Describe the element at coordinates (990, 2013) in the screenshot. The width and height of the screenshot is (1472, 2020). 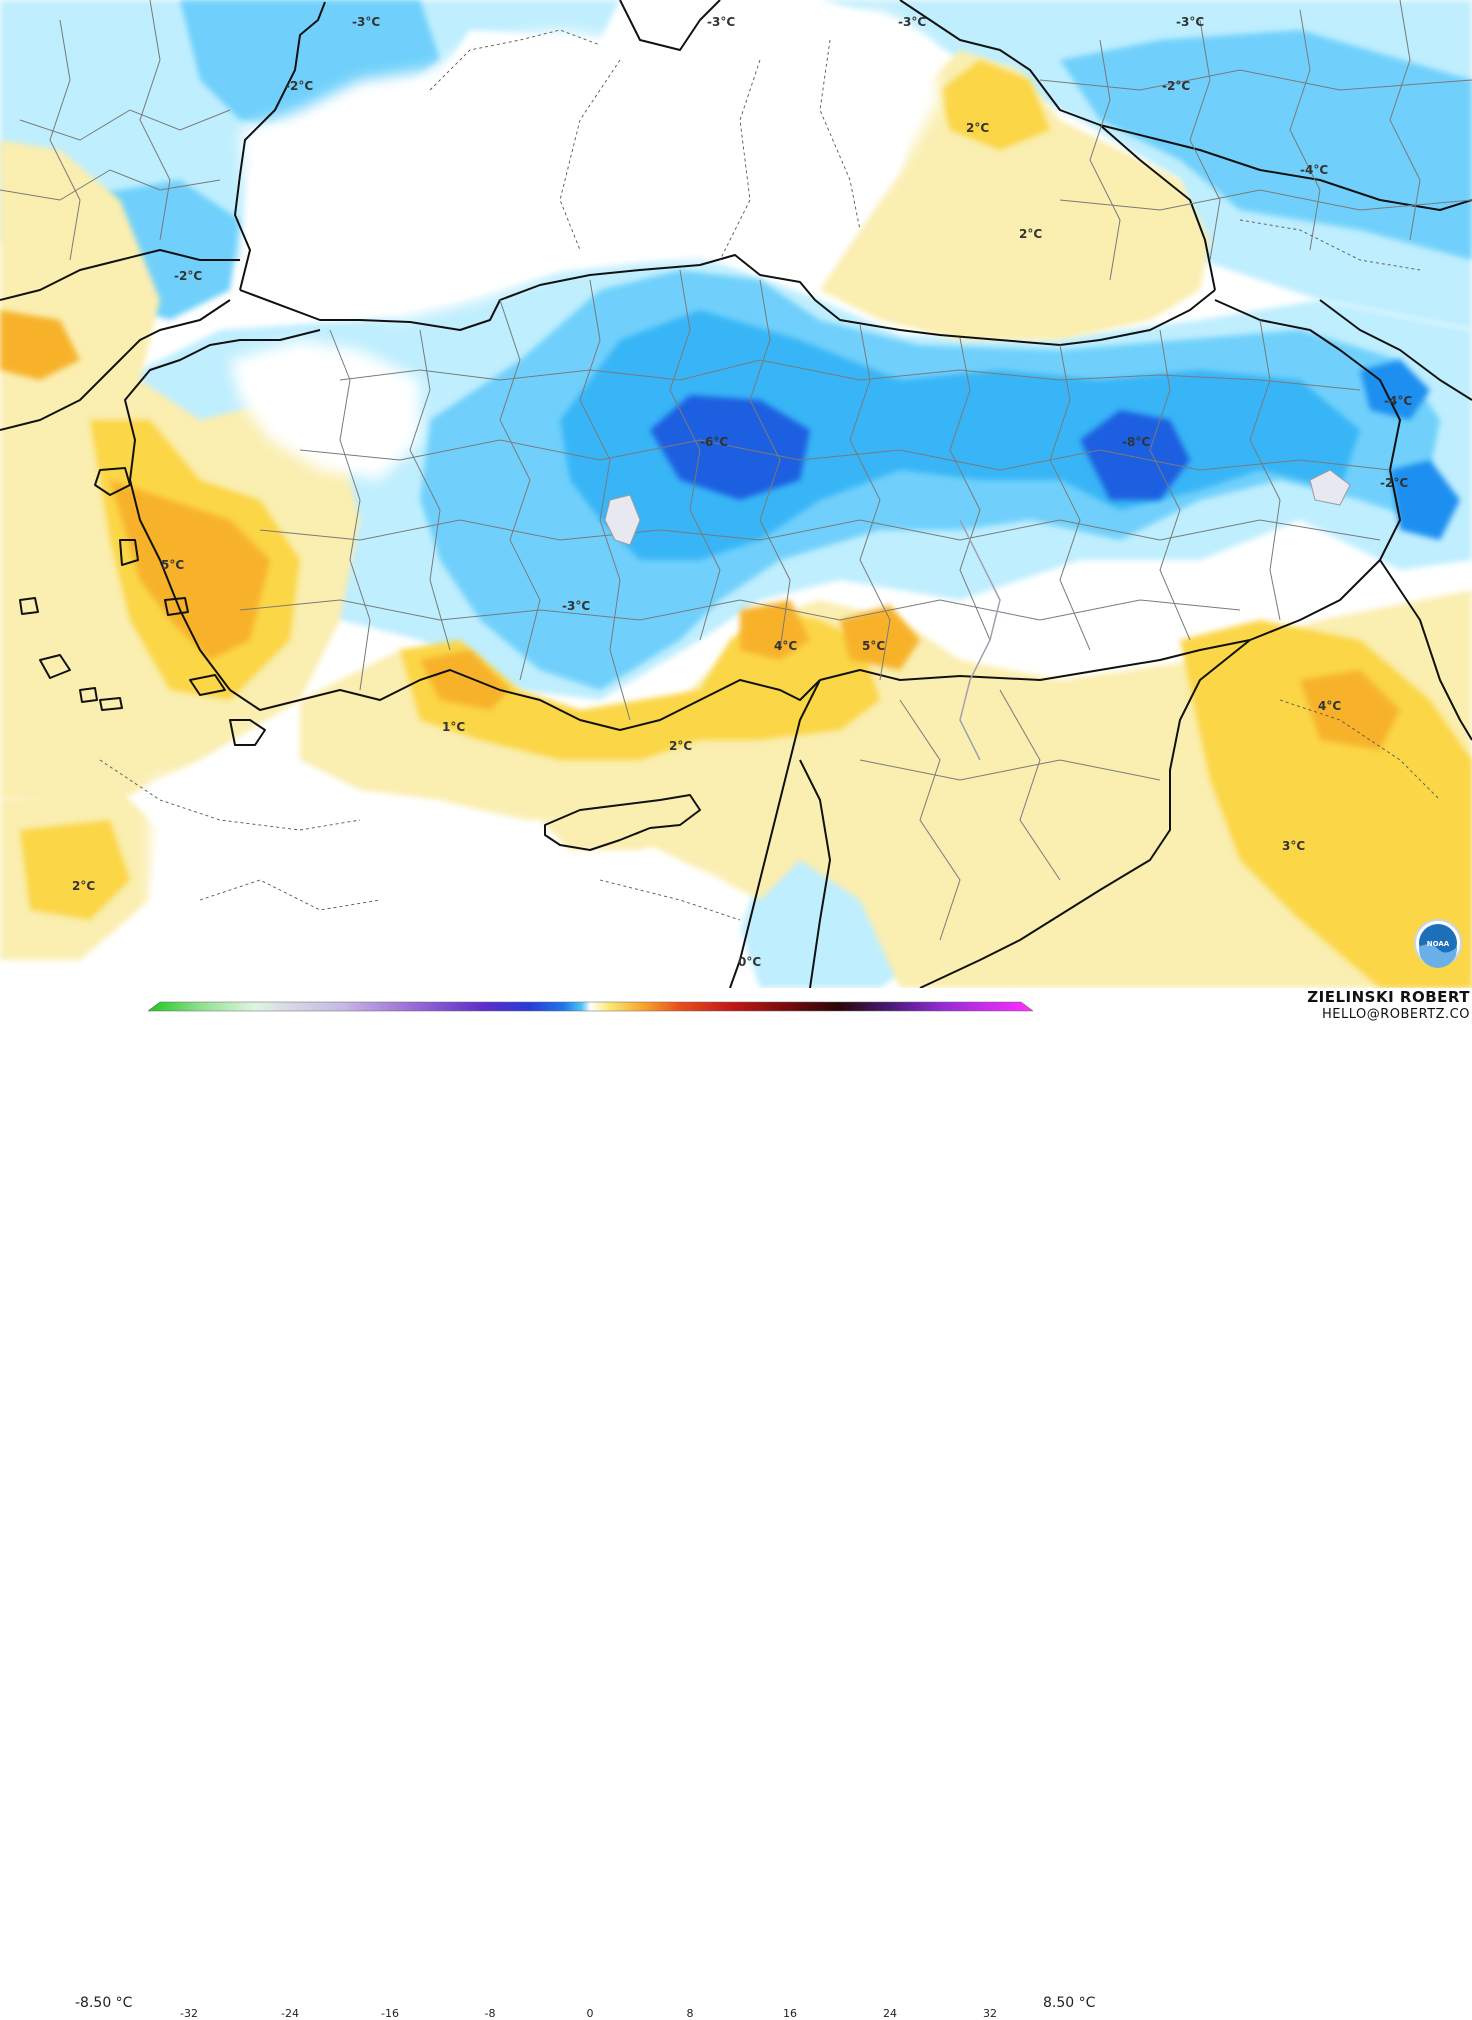
I see `scale-tick: 32` at that location.